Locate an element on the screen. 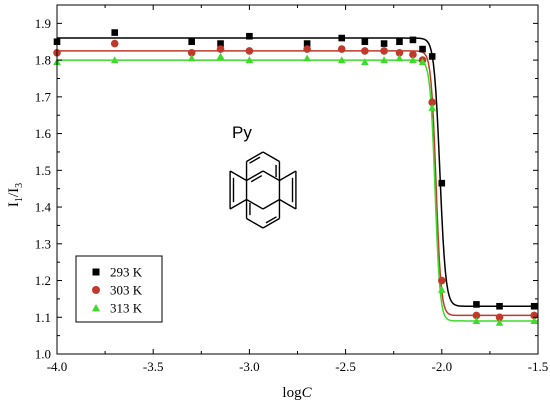  legend-box is located at coordinates (119, 289).